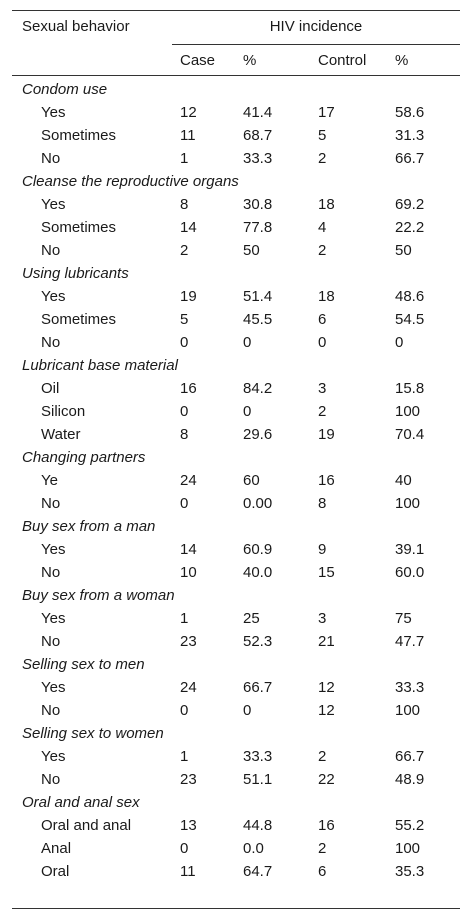  I want to click on control-value: 6, so click(322, 871).